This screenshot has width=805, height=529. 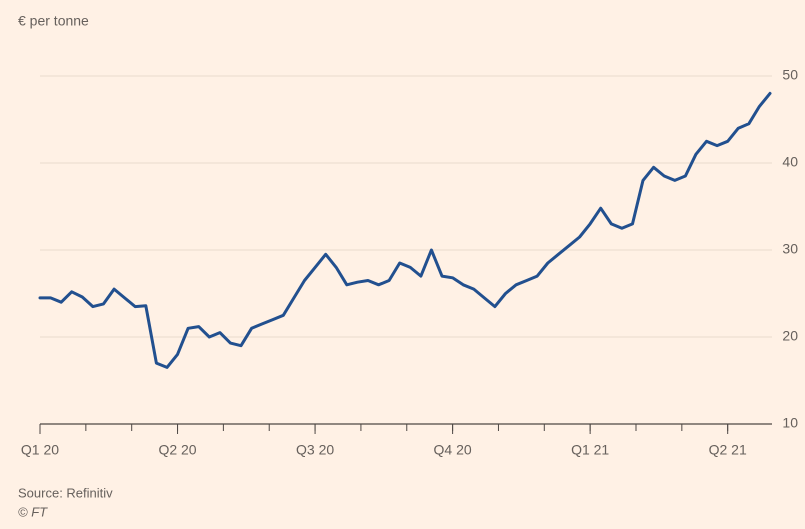 What do you see at coordinates (790, 75) in the screenshot?
I see `y-tick-label: 50` at bounding box center [790, 75].